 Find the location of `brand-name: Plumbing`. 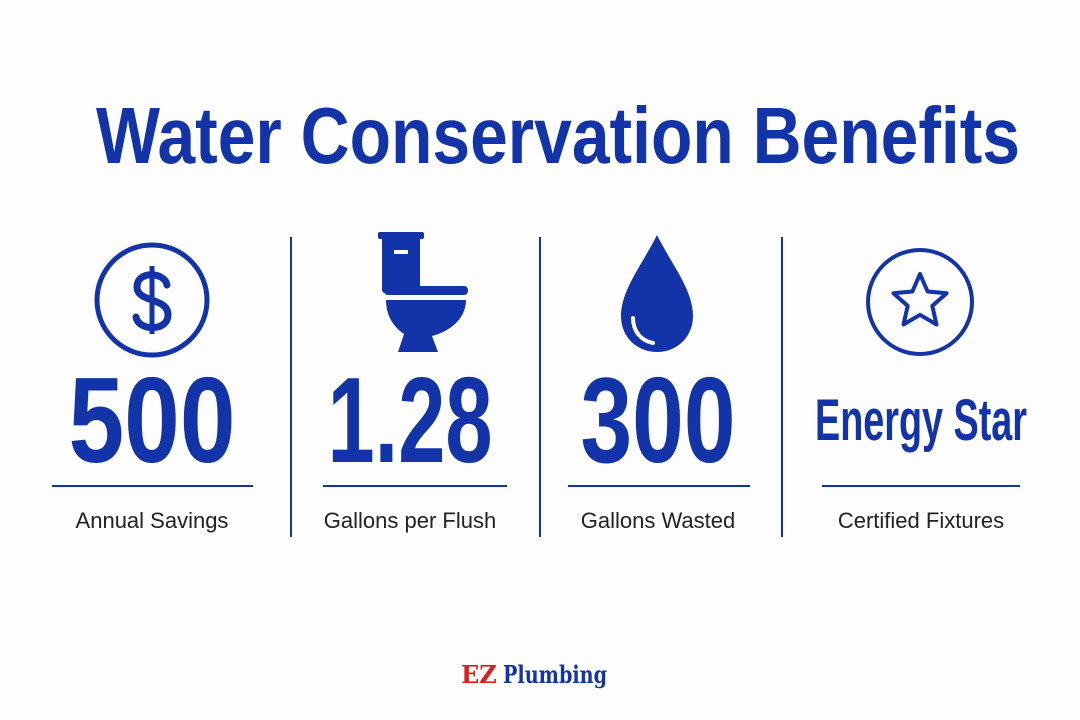

brand-name: Plumbing is located at coordinates (555, 674).